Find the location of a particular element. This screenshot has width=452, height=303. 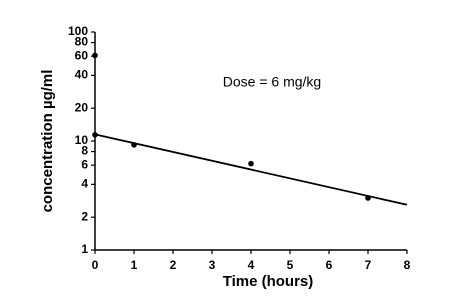

y-tick-label: 20 is located at coordinates (82, 107).